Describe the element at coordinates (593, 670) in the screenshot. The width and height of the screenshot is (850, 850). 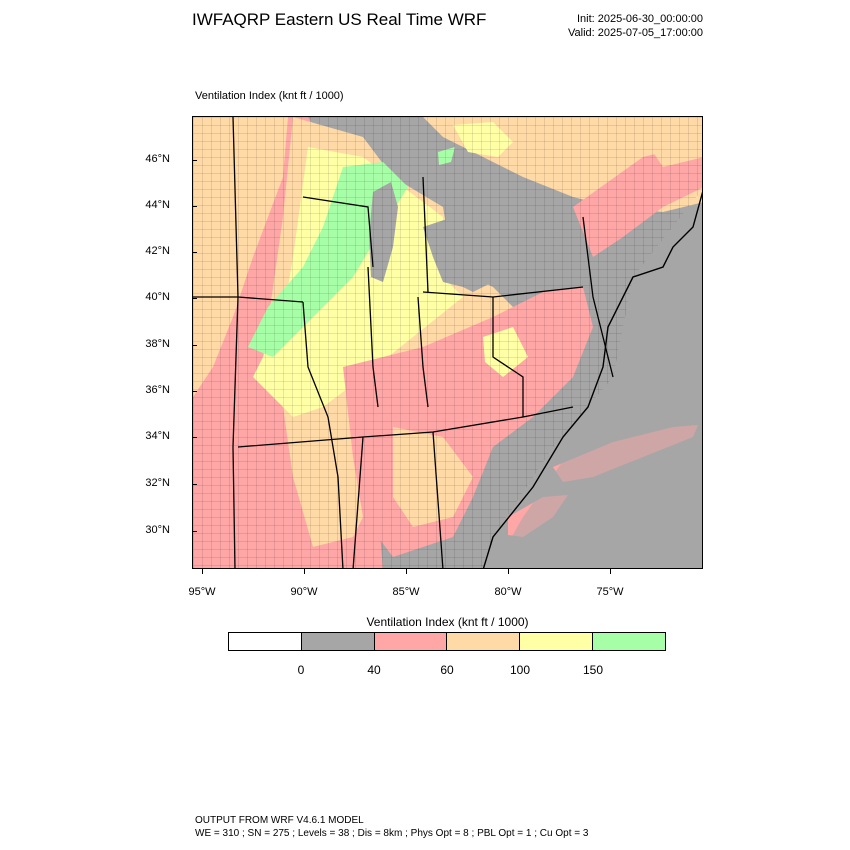
I see `legend-tick-label: 150` at that location.